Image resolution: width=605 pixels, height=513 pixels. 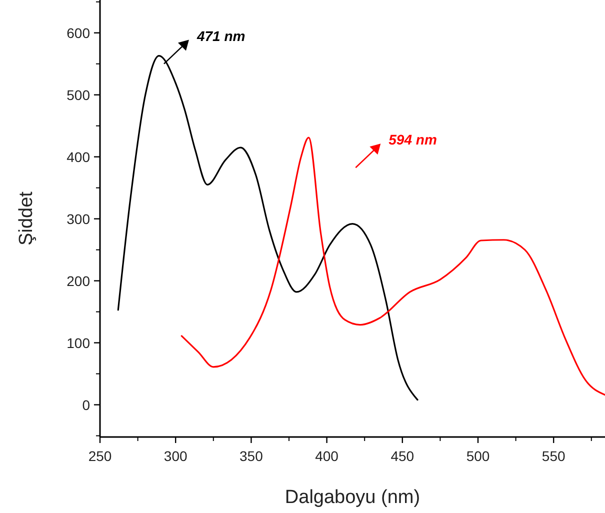 I want to click on annotation: 594 nm, so click(x=412, y=140).